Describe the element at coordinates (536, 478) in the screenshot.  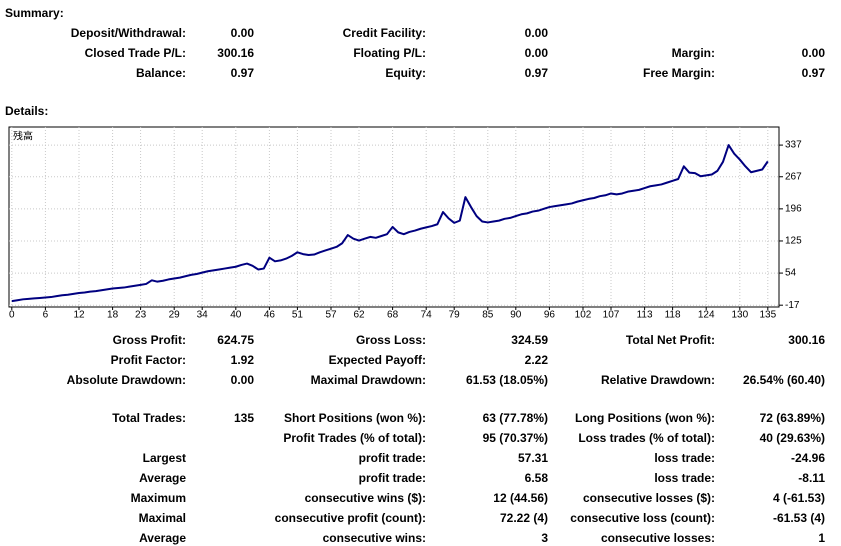
I see `value: 6.58` at that location.